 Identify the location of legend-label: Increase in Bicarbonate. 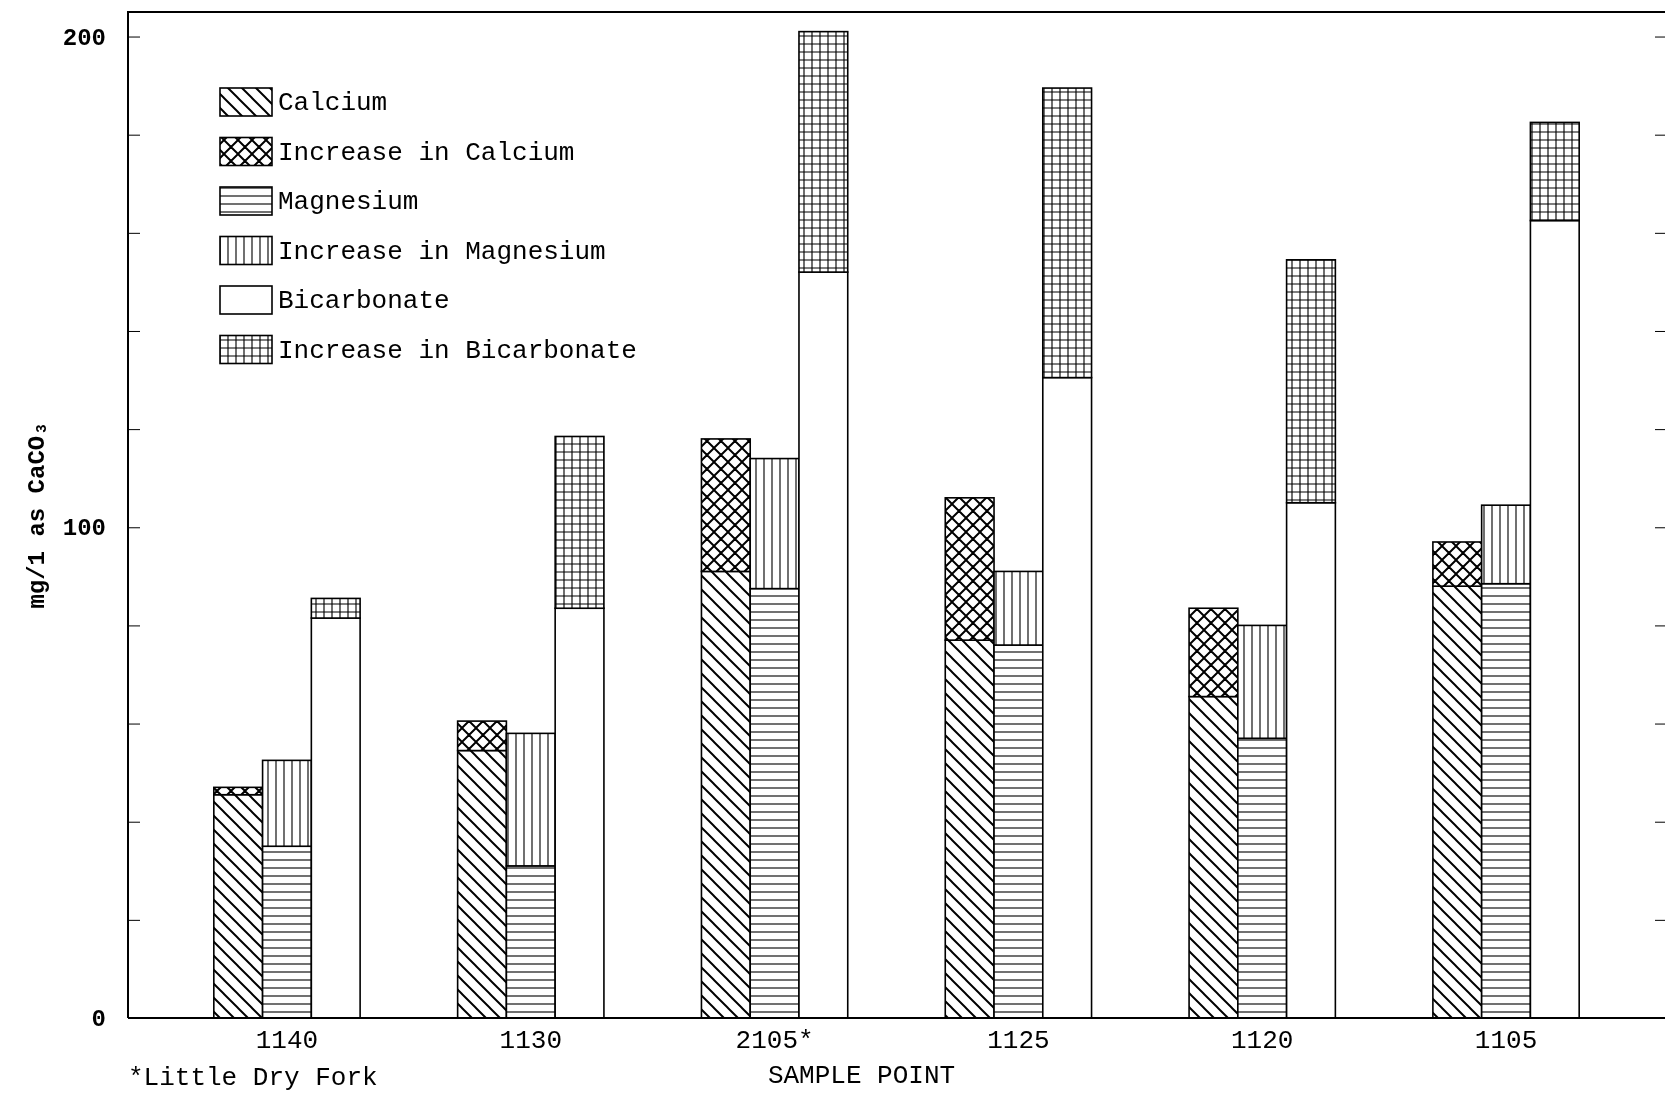
(457, 350).